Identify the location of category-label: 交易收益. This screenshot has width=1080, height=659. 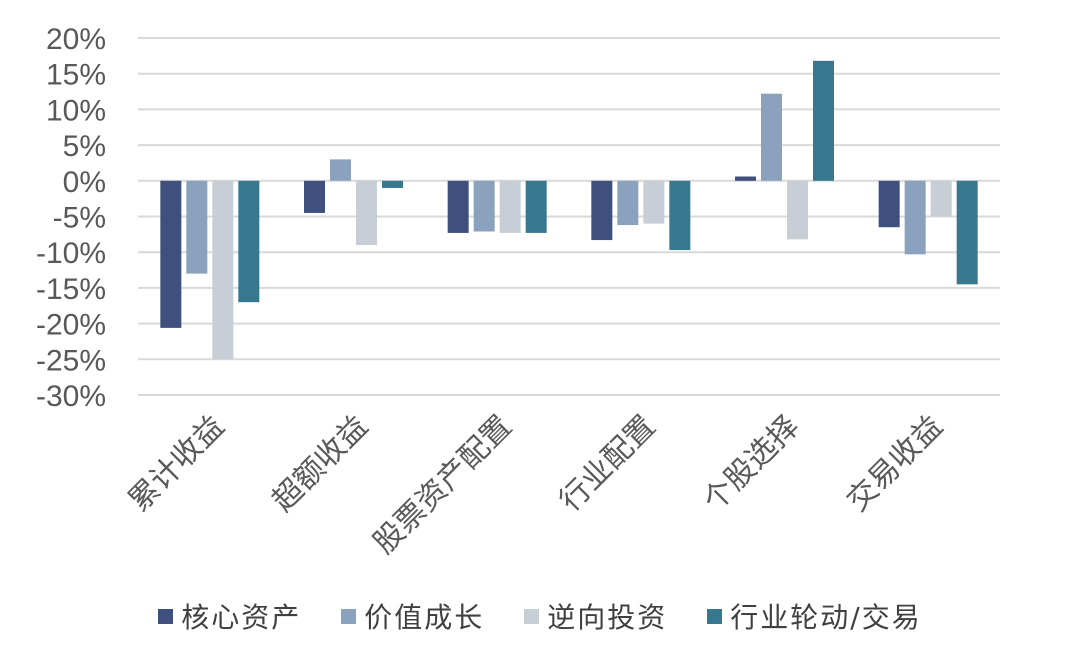
(895, 464).